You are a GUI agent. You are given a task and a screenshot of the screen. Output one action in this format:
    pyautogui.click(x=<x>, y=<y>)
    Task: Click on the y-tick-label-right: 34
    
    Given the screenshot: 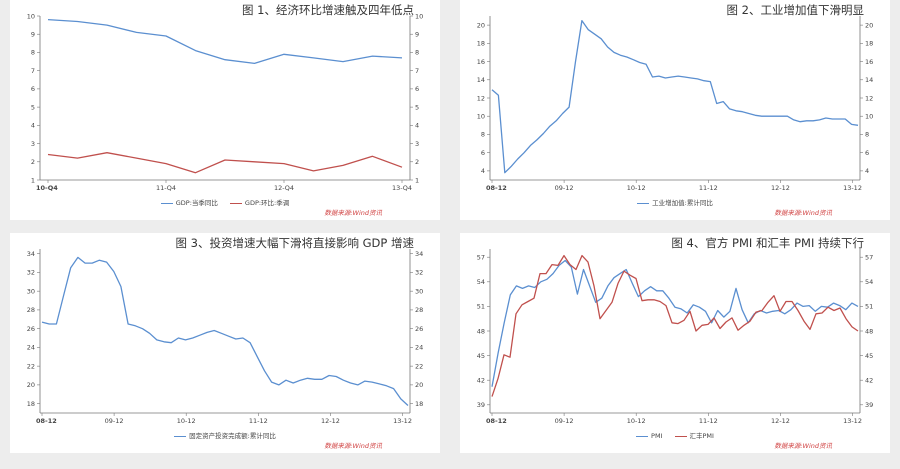 What is the action you would take?
    pyautogui.click(x=419, y=254)
    